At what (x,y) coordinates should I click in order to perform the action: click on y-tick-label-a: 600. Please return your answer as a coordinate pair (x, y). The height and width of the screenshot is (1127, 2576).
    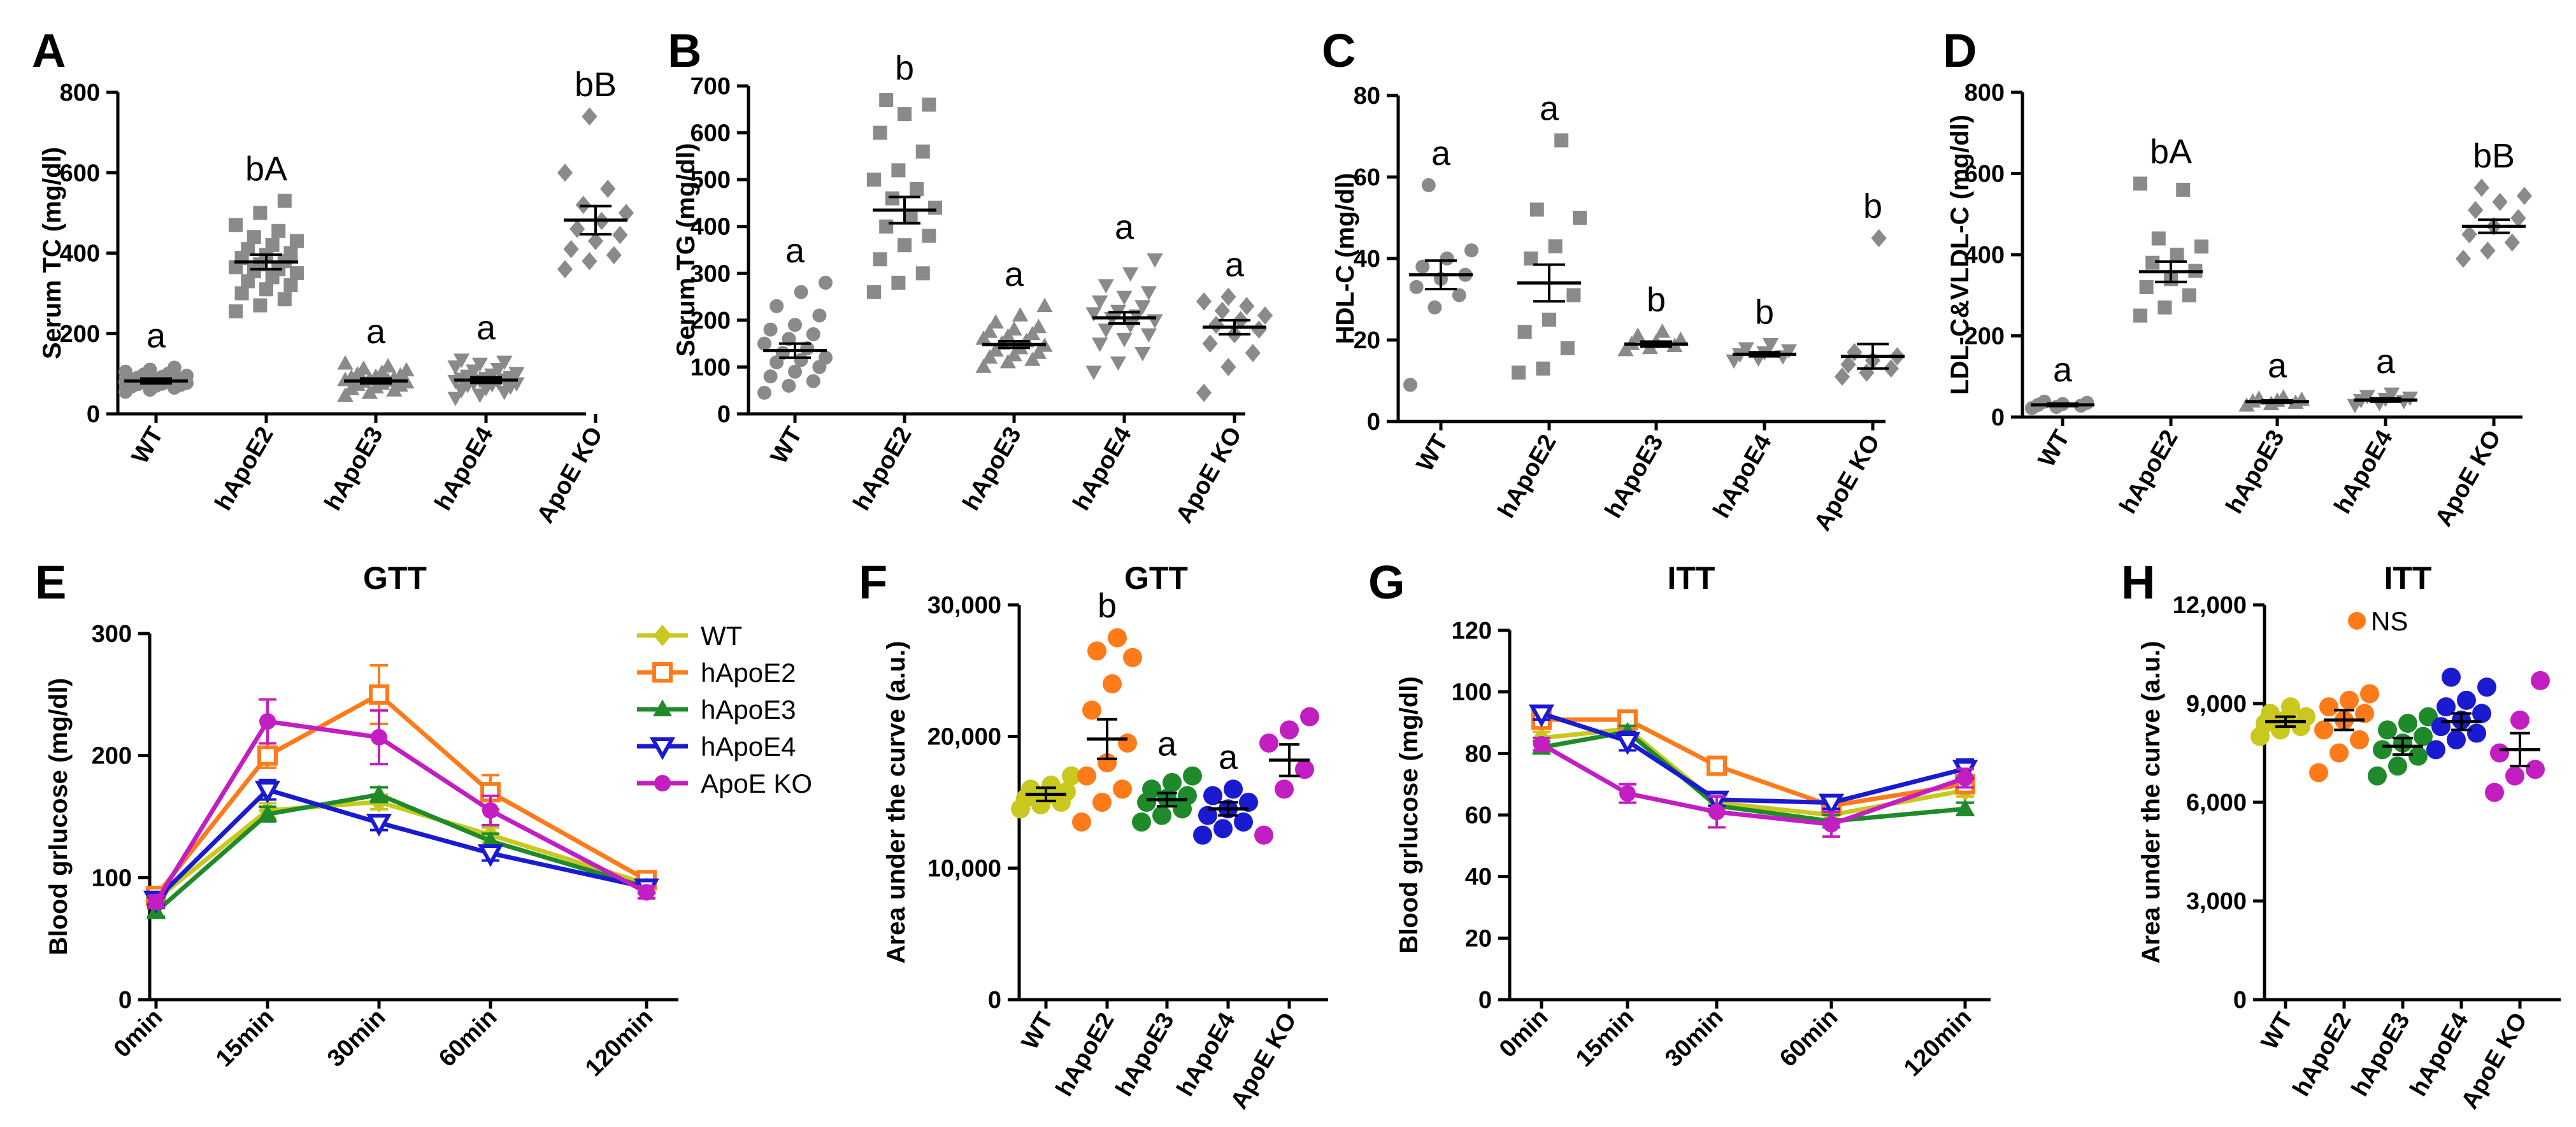
    Looking at the image, I should click on (80, 173).